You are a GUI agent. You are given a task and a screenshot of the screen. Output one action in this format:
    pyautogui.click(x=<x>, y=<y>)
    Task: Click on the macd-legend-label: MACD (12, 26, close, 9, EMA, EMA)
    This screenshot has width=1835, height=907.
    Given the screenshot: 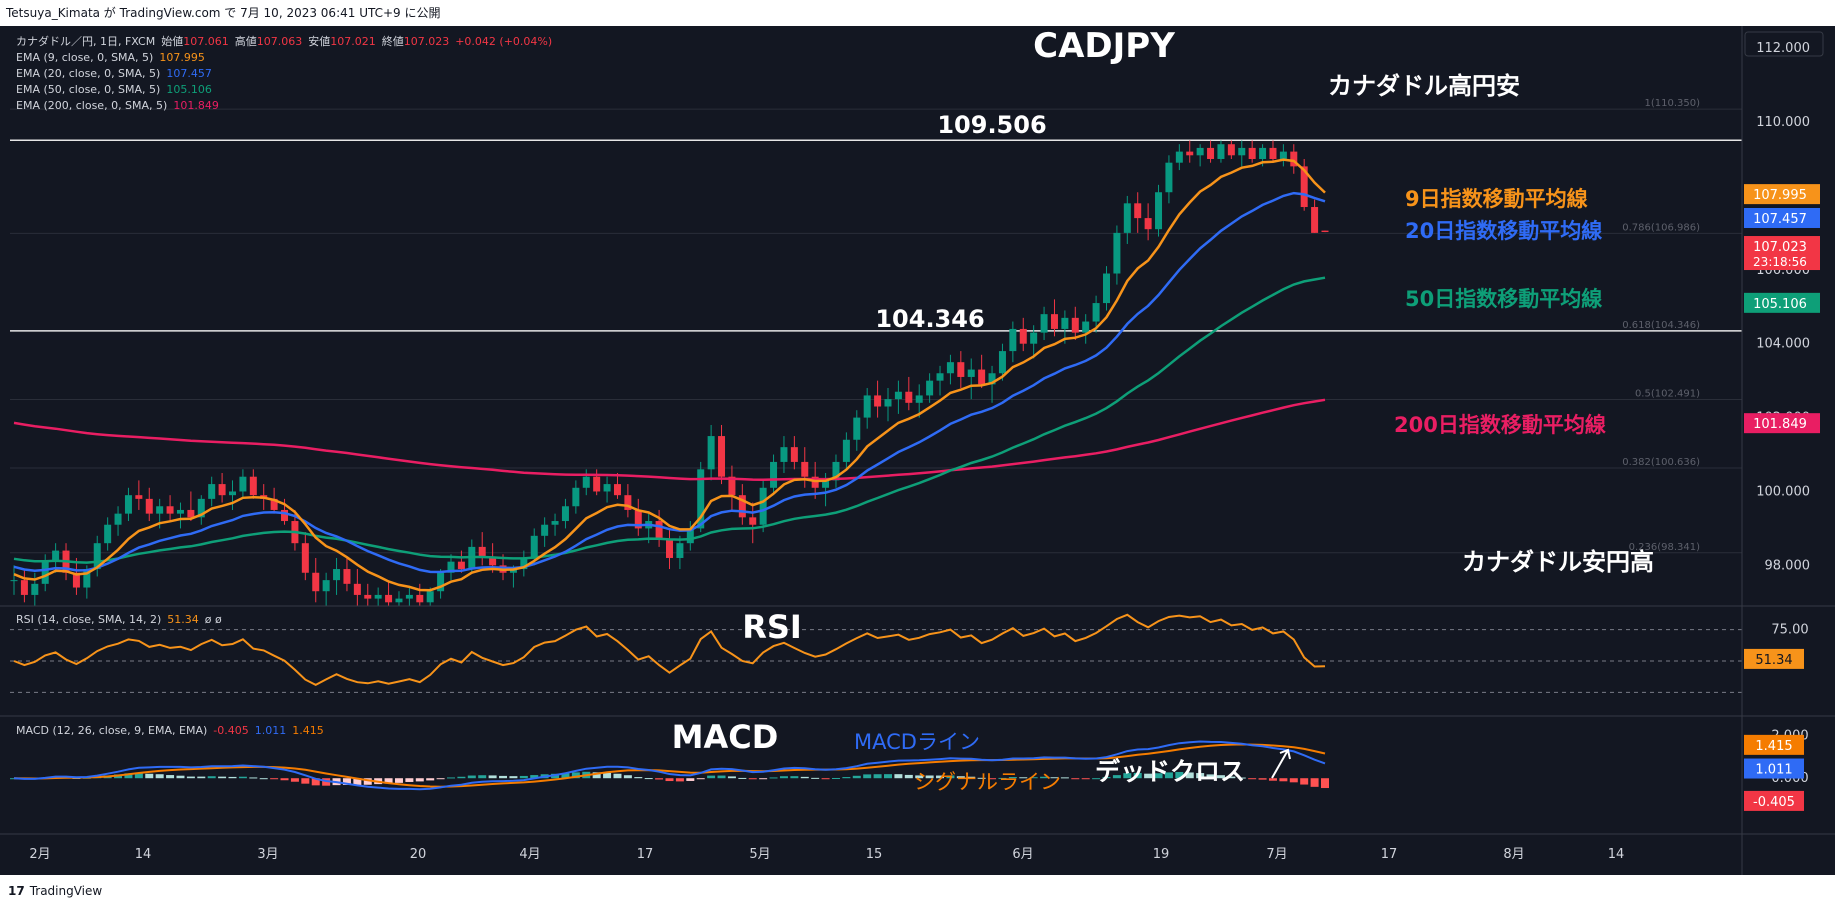 What is the action you would take?
    pyautogui.click(x=111, y=730)
    